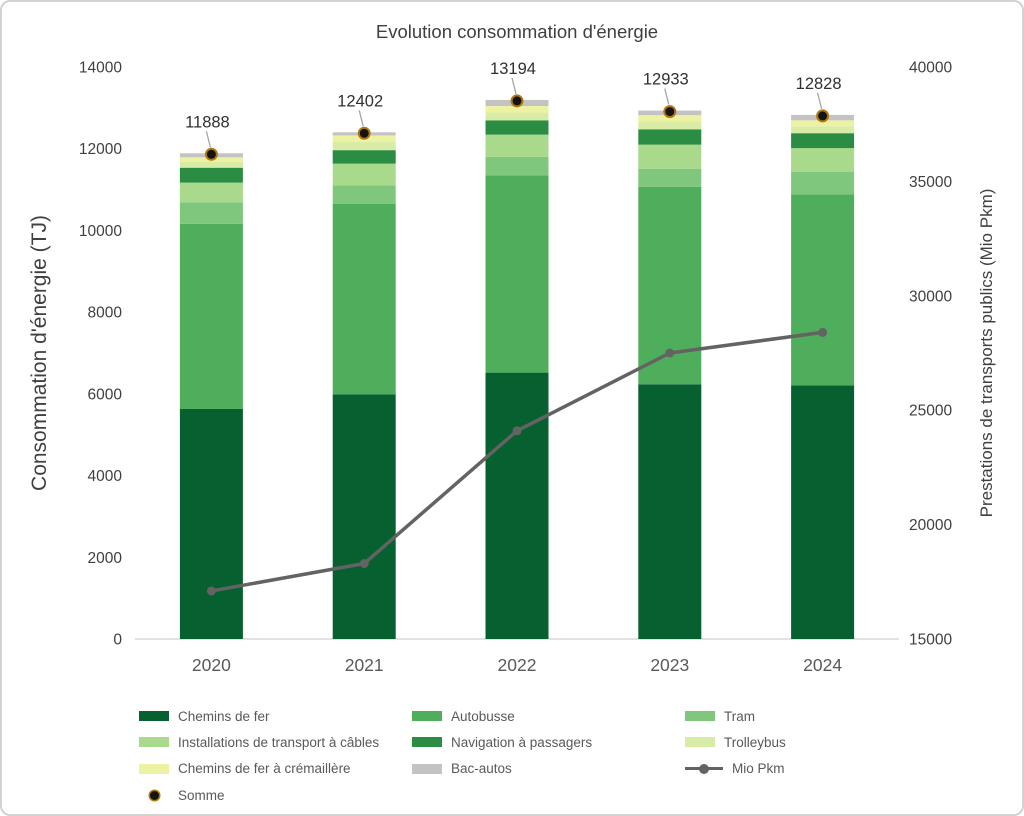 The image size is (1024, 816). Describe the element at coordinates (279, 742) in the screenshot. I see `legend-label: Installations de transport à câbles` at that location.